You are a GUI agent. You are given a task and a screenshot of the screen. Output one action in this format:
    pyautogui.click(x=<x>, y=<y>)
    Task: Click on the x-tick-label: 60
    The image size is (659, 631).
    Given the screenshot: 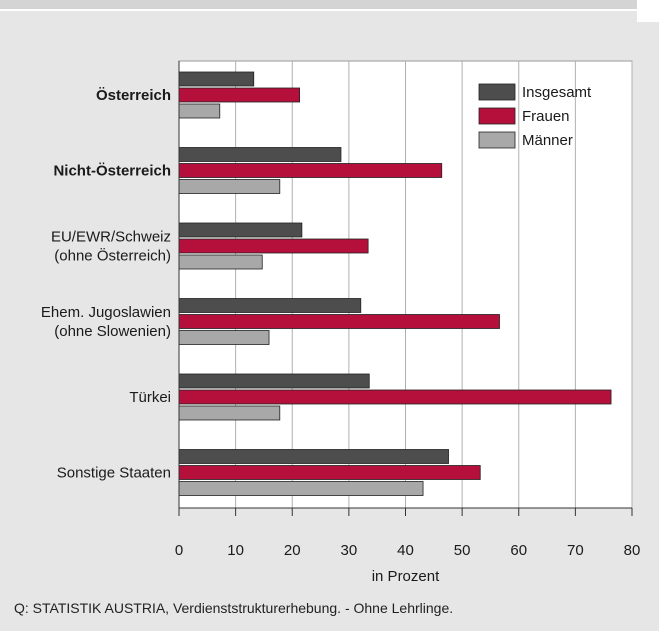 What is the action you would take?
    pyautogui.click(x=518, y=550)
    